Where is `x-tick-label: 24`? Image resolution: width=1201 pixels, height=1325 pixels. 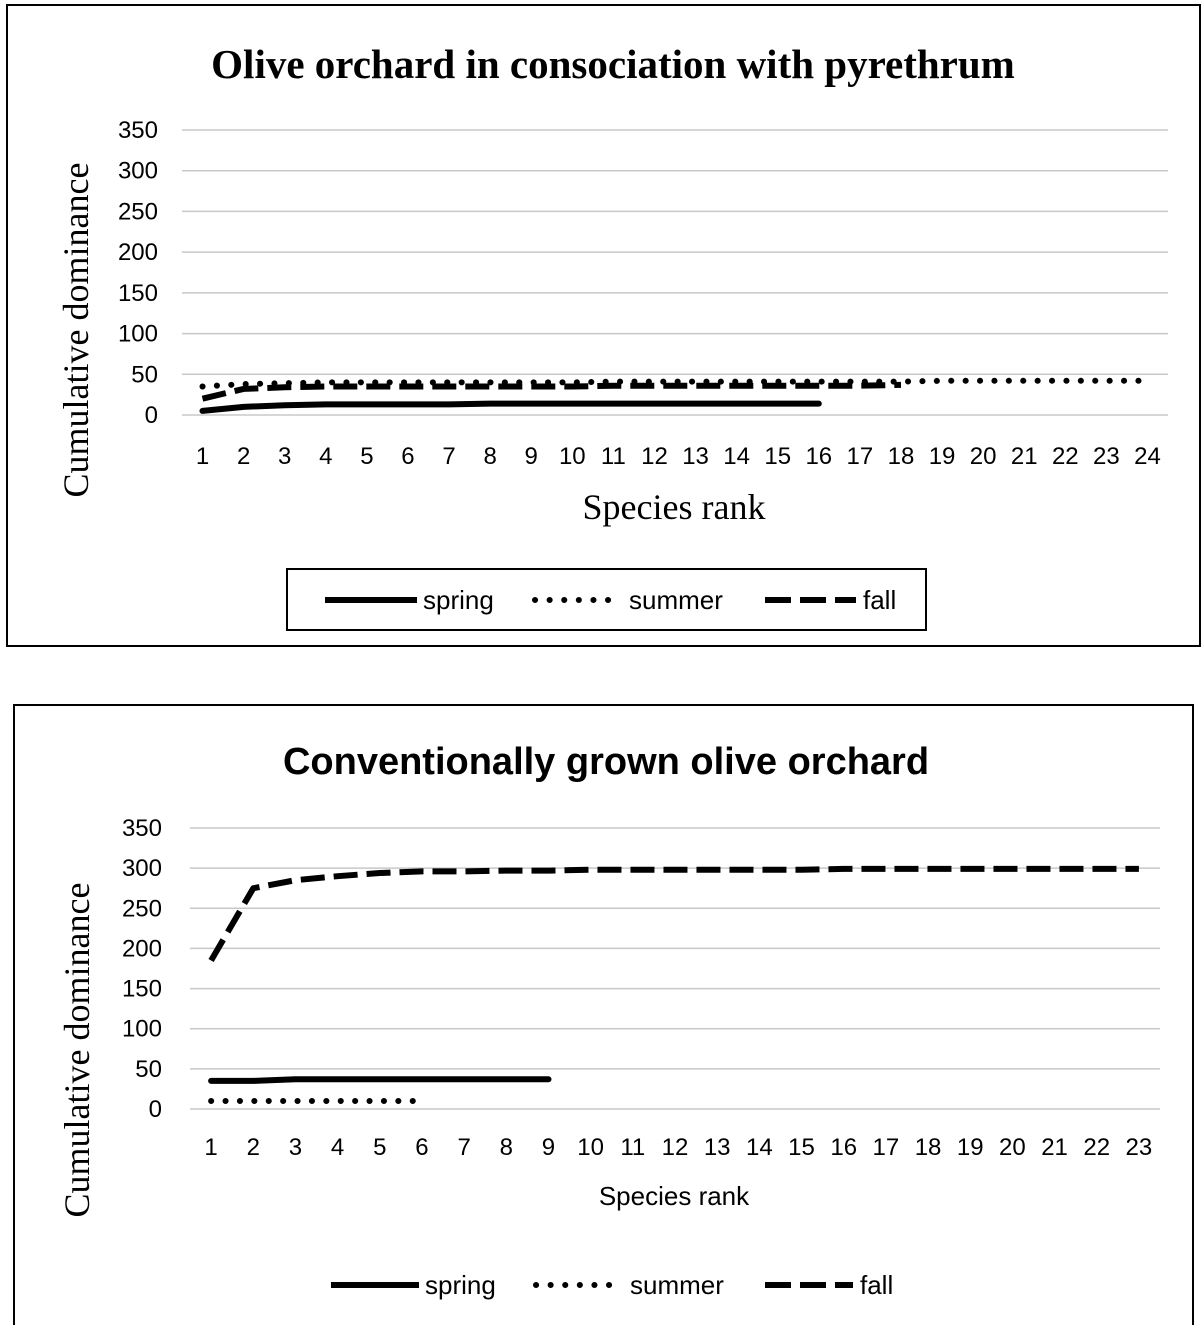
x-tick-label: 24 is located at coordinates (1147, 456).